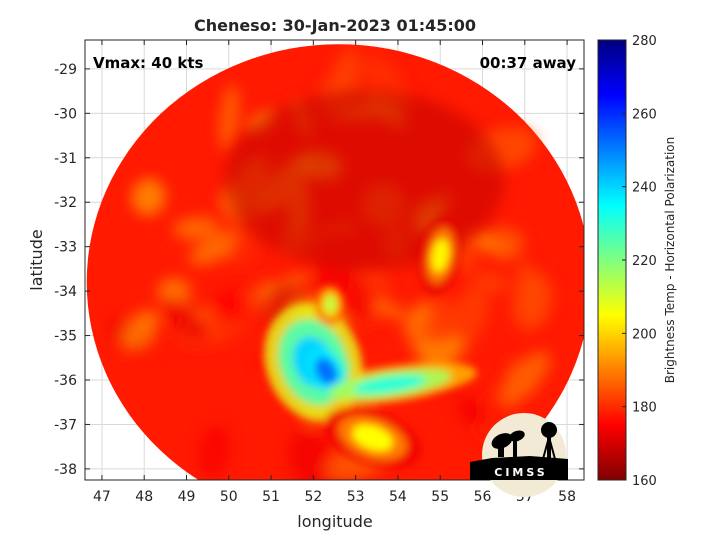 The height and width of the screenshot is (540, 720). I want to click on feature-spot-north, so click(330, 304).